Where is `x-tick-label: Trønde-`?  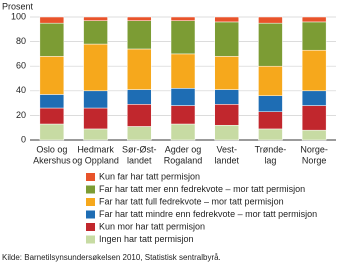 x-tick-label: Trønde- is located at coordinates (271, 149).